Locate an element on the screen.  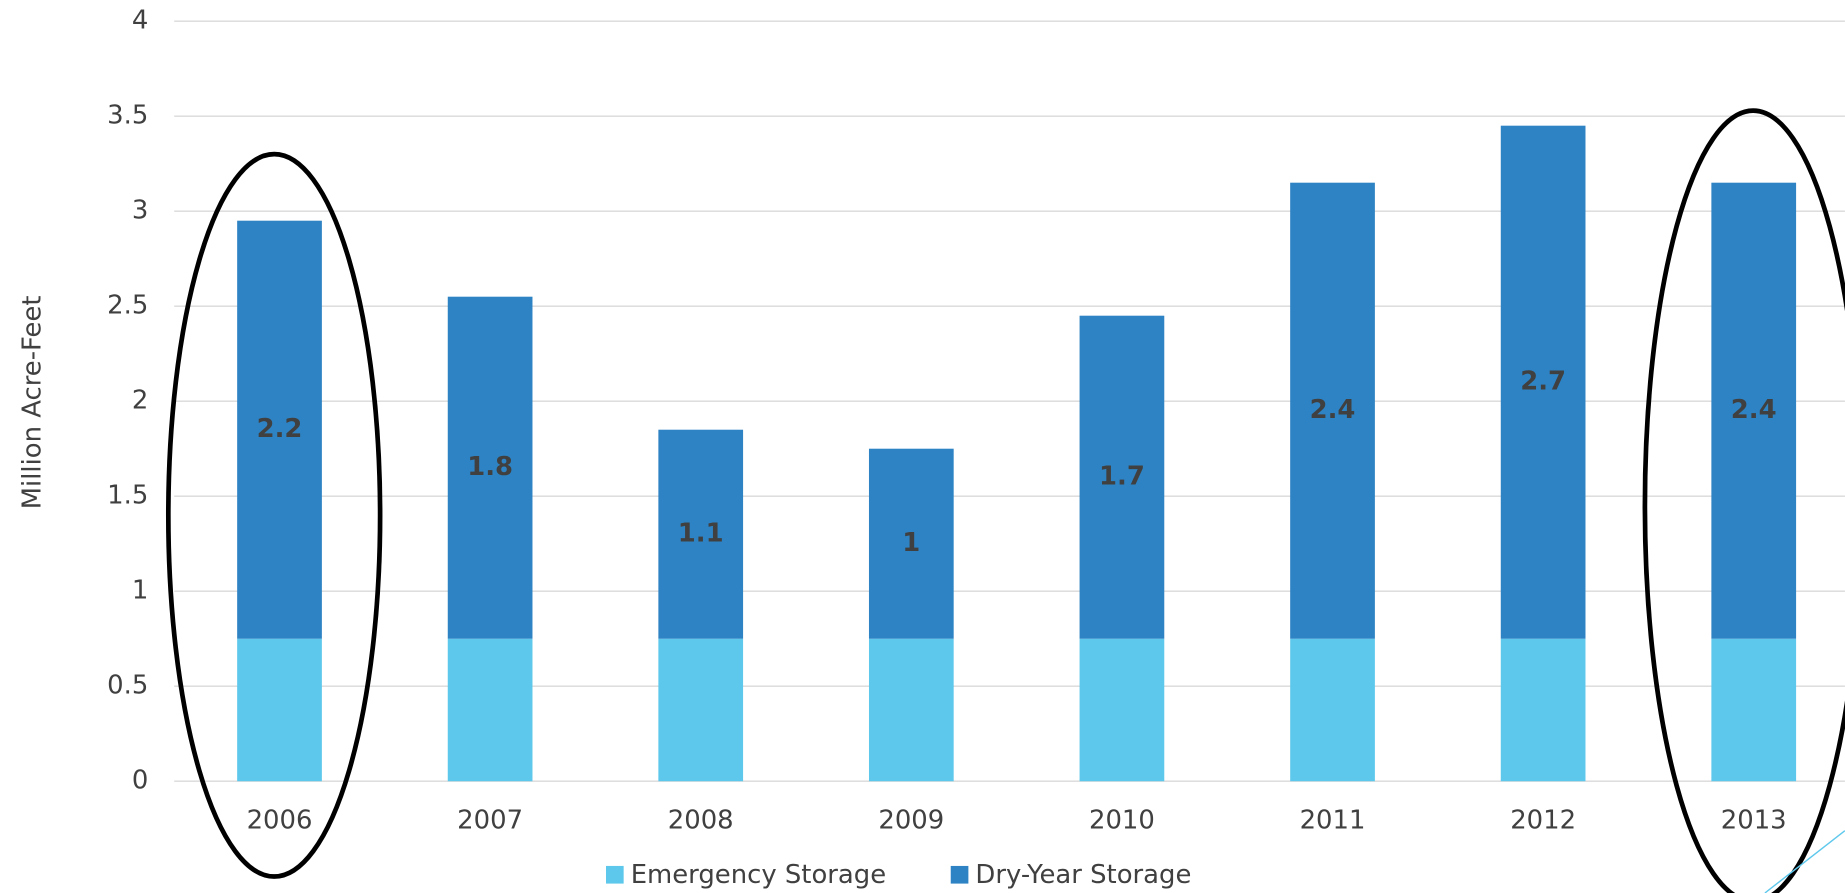
data-label: 2.2 is located at coordinates (280, 429).